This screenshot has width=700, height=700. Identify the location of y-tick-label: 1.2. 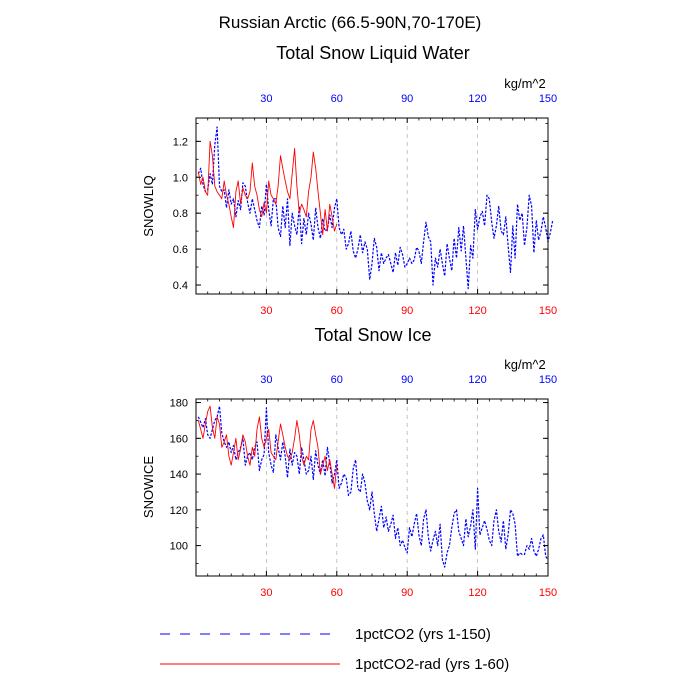
(180, 142).